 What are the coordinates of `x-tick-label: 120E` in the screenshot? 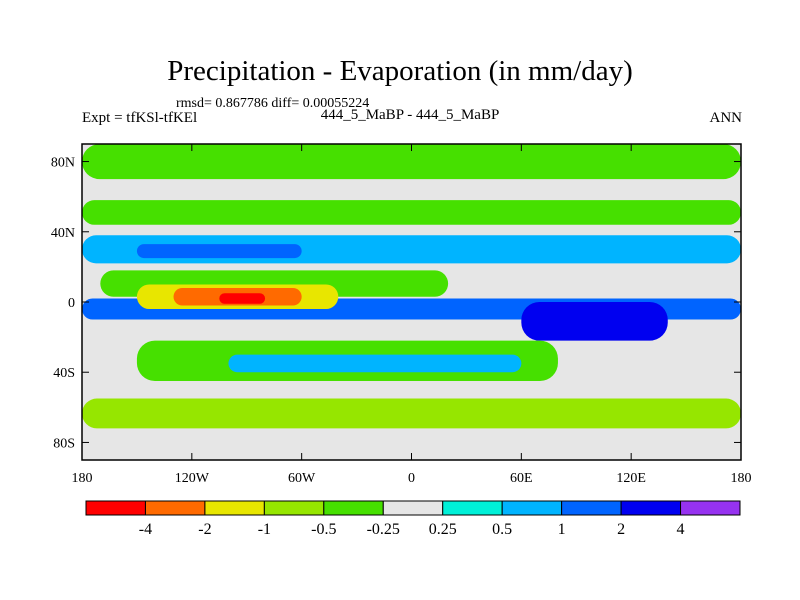 It's located at (631, 478).